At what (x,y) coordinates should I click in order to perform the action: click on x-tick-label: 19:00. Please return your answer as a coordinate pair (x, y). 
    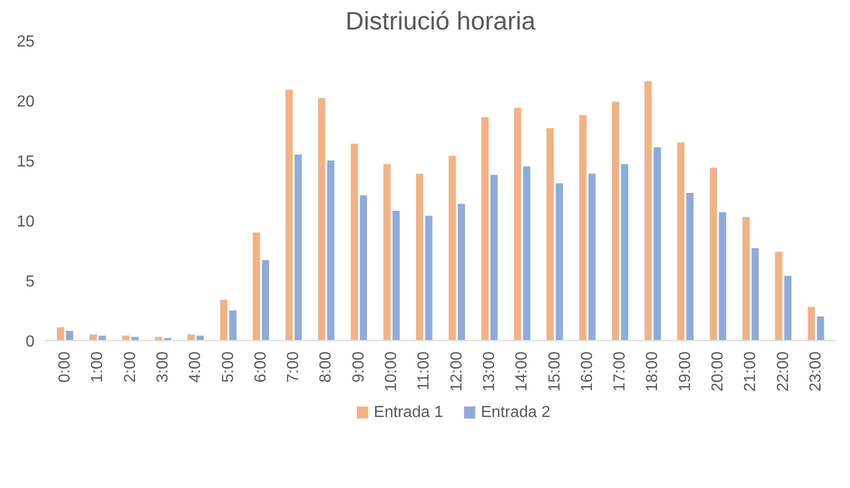
    Looking at the image, I should click on (685, 371).